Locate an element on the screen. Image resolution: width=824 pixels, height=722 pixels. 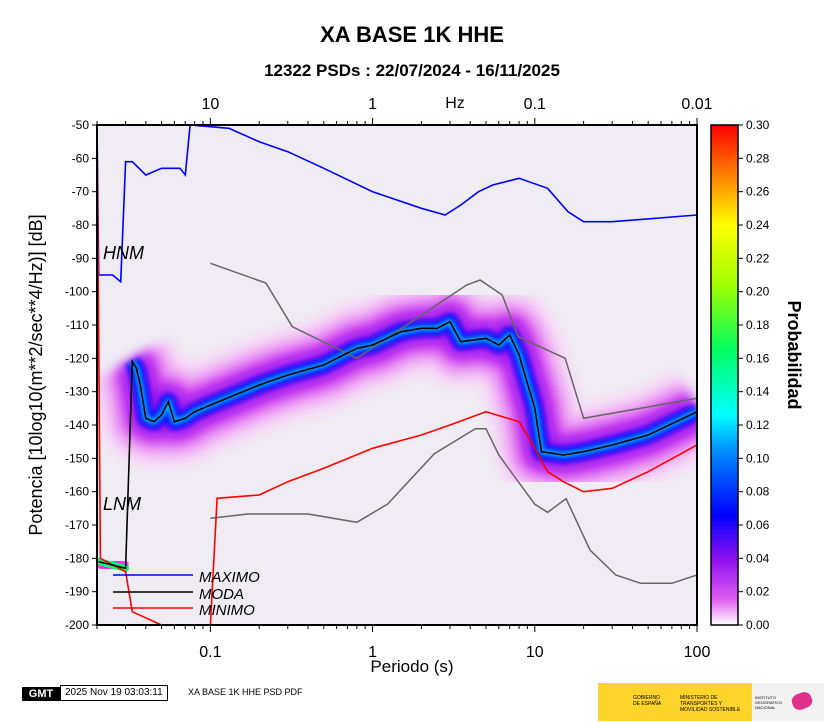
colorbar-tick-label: 0.02 is located at coordinates (758, 592).